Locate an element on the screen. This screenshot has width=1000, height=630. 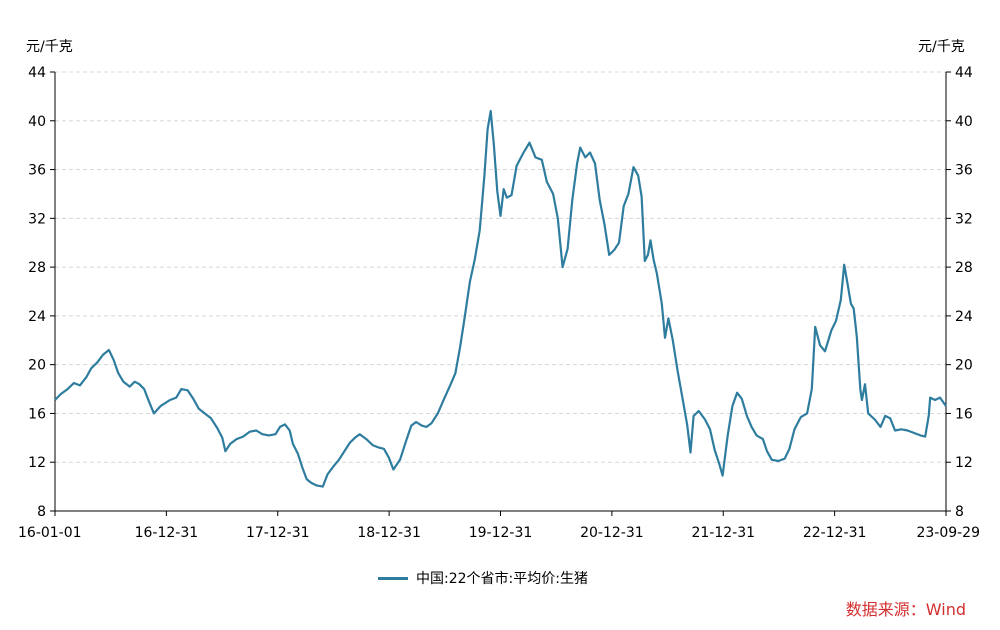
y-tick-label-left: 44 is located at coordinates (37, 73).